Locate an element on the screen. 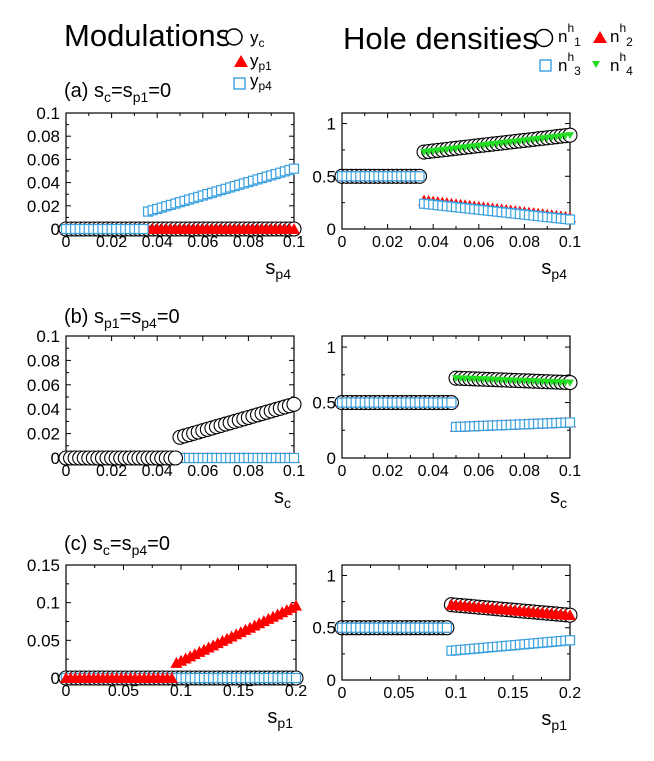 Image resolution: width=654 pixels, height=761 pixels. y-tick-label: 0.05 is located at coordinates (43, 640).